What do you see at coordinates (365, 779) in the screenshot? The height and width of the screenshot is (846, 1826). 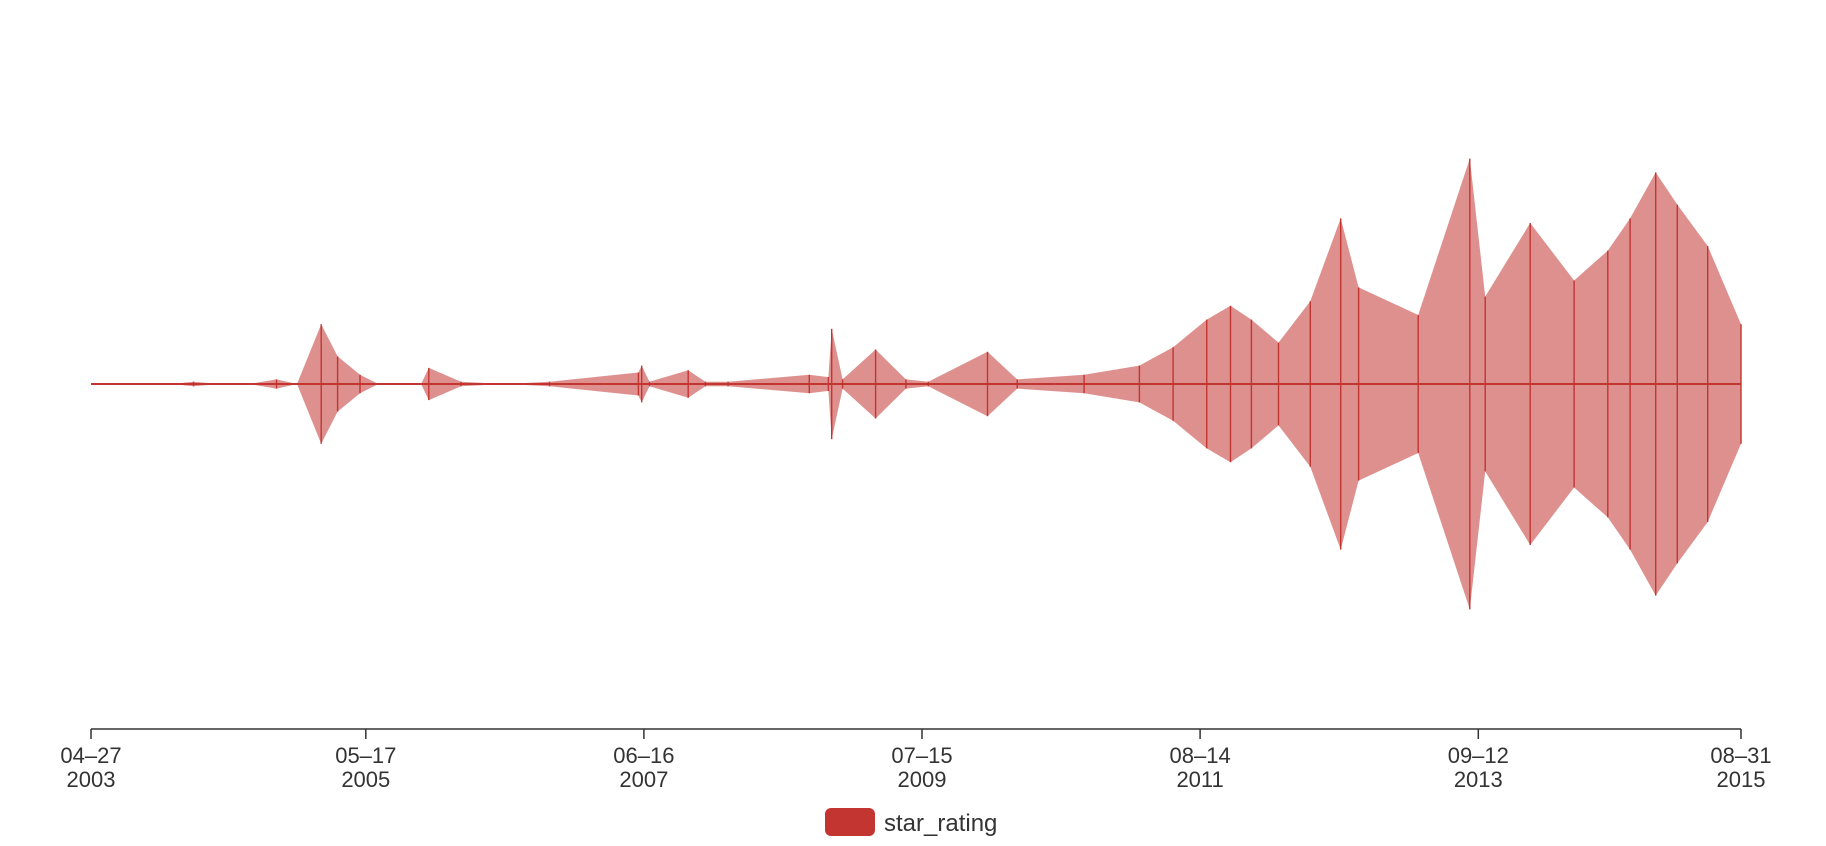 I see `x-tick-label-1-line2: 2005` at bounding box center [365, 779].